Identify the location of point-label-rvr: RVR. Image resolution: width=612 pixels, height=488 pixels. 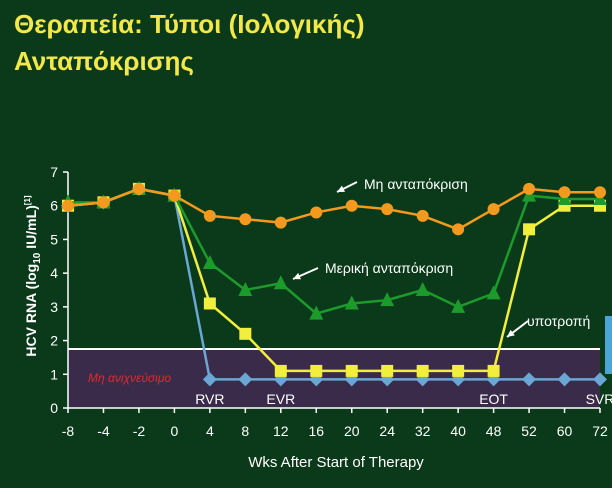
(209, 399).